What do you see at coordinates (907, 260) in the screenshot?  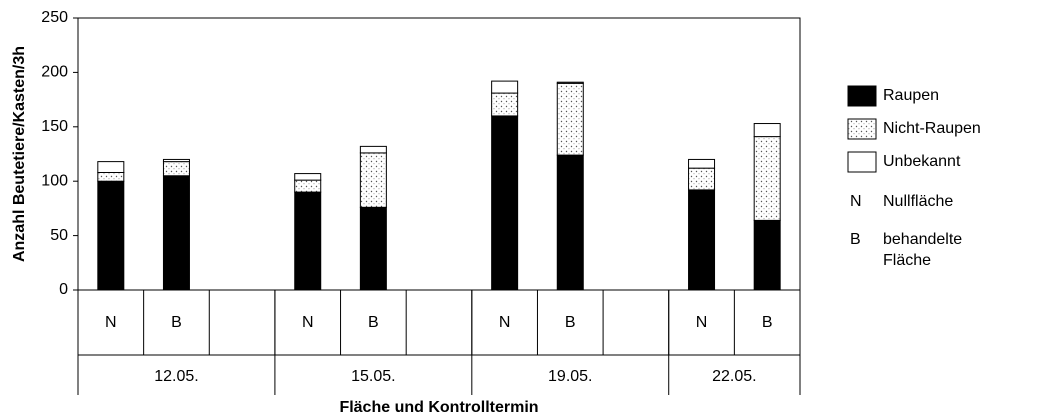 I see `legend-note: Fläche` at bounding box center [907, 260].